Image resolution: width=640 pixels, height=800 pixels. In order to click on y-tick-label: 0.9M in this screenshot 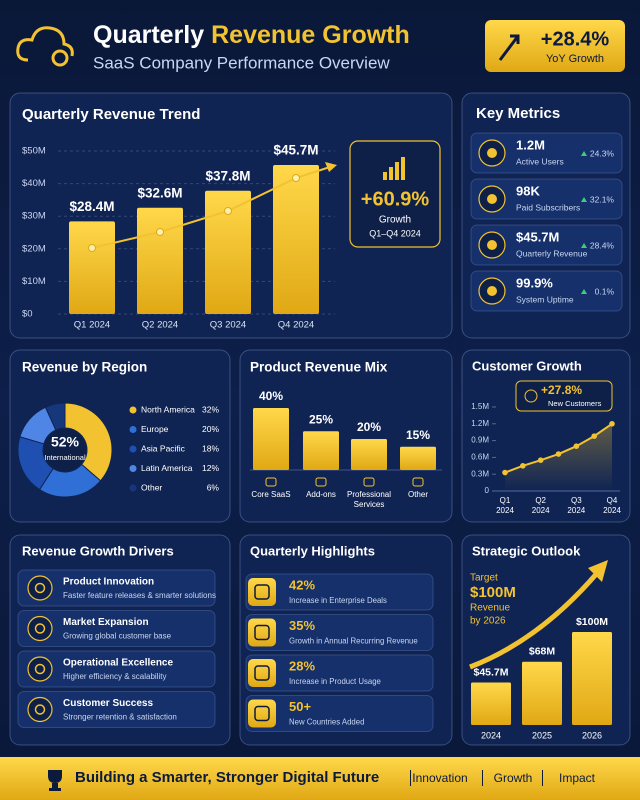, I will do `click(480, 440)`.